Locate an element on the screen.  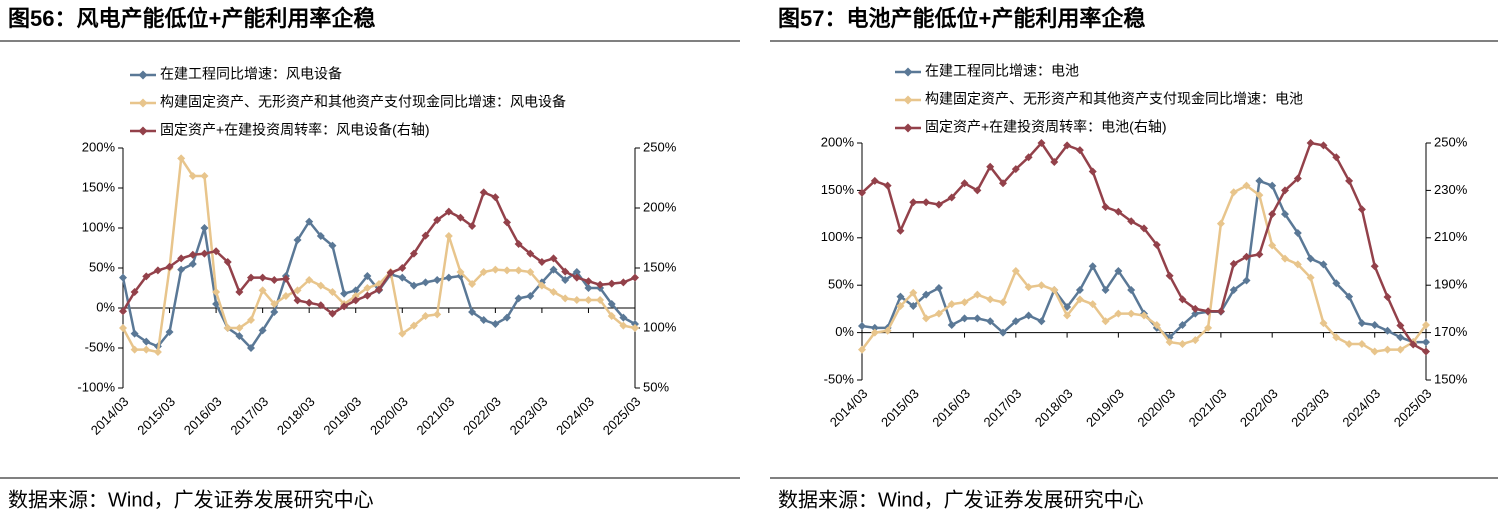
legend-label: 固定资产+在建投资周转率：风电设备(右轴) is located at coordinates (295, 130).